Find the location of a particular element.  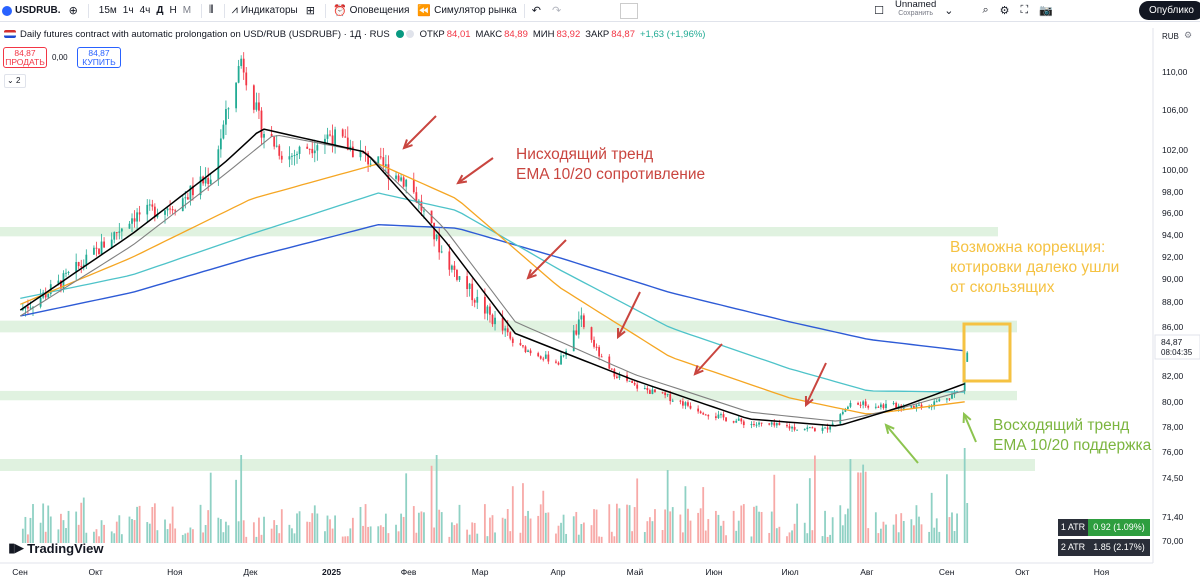

interval-15m: 15м is located at coordinates (107, 10).